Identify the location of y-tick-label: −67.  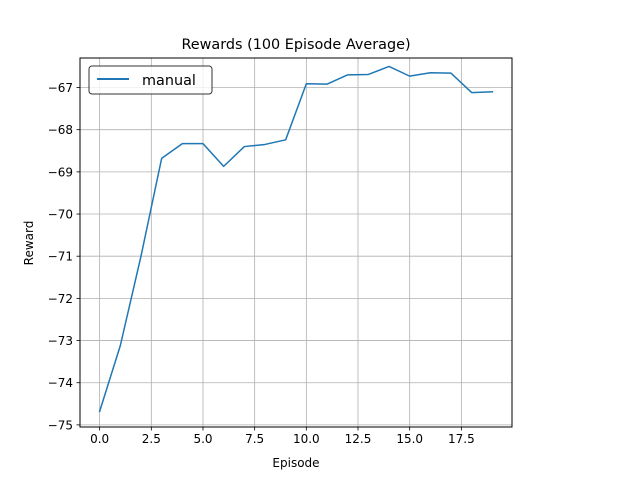
(60, 88).